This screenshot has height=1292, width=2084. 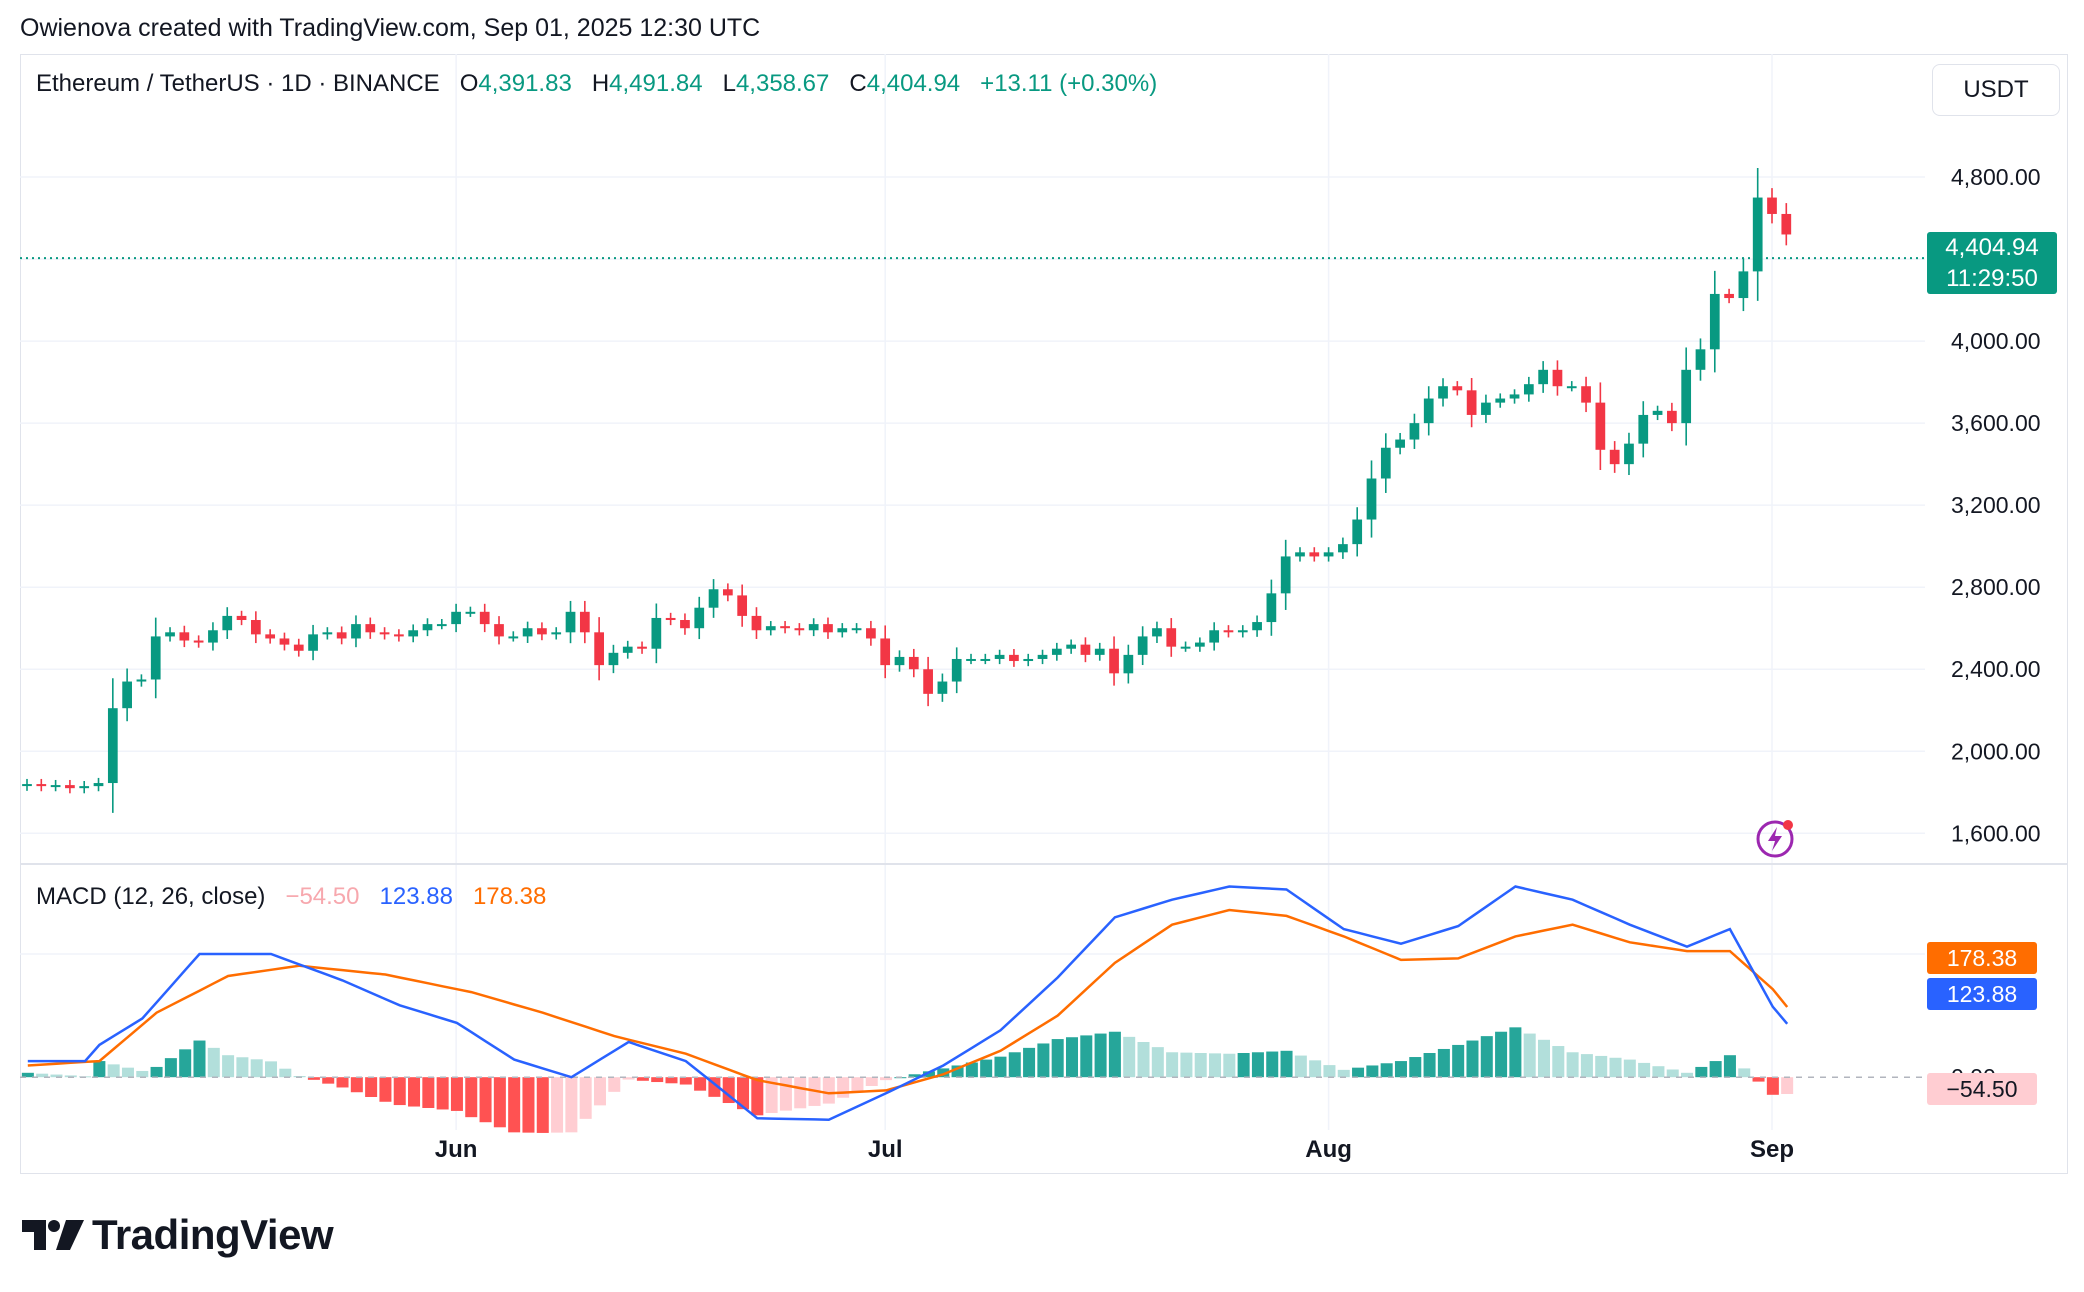 I want to click on time-tick-label: Aug, so click(x=1328, y=1149).